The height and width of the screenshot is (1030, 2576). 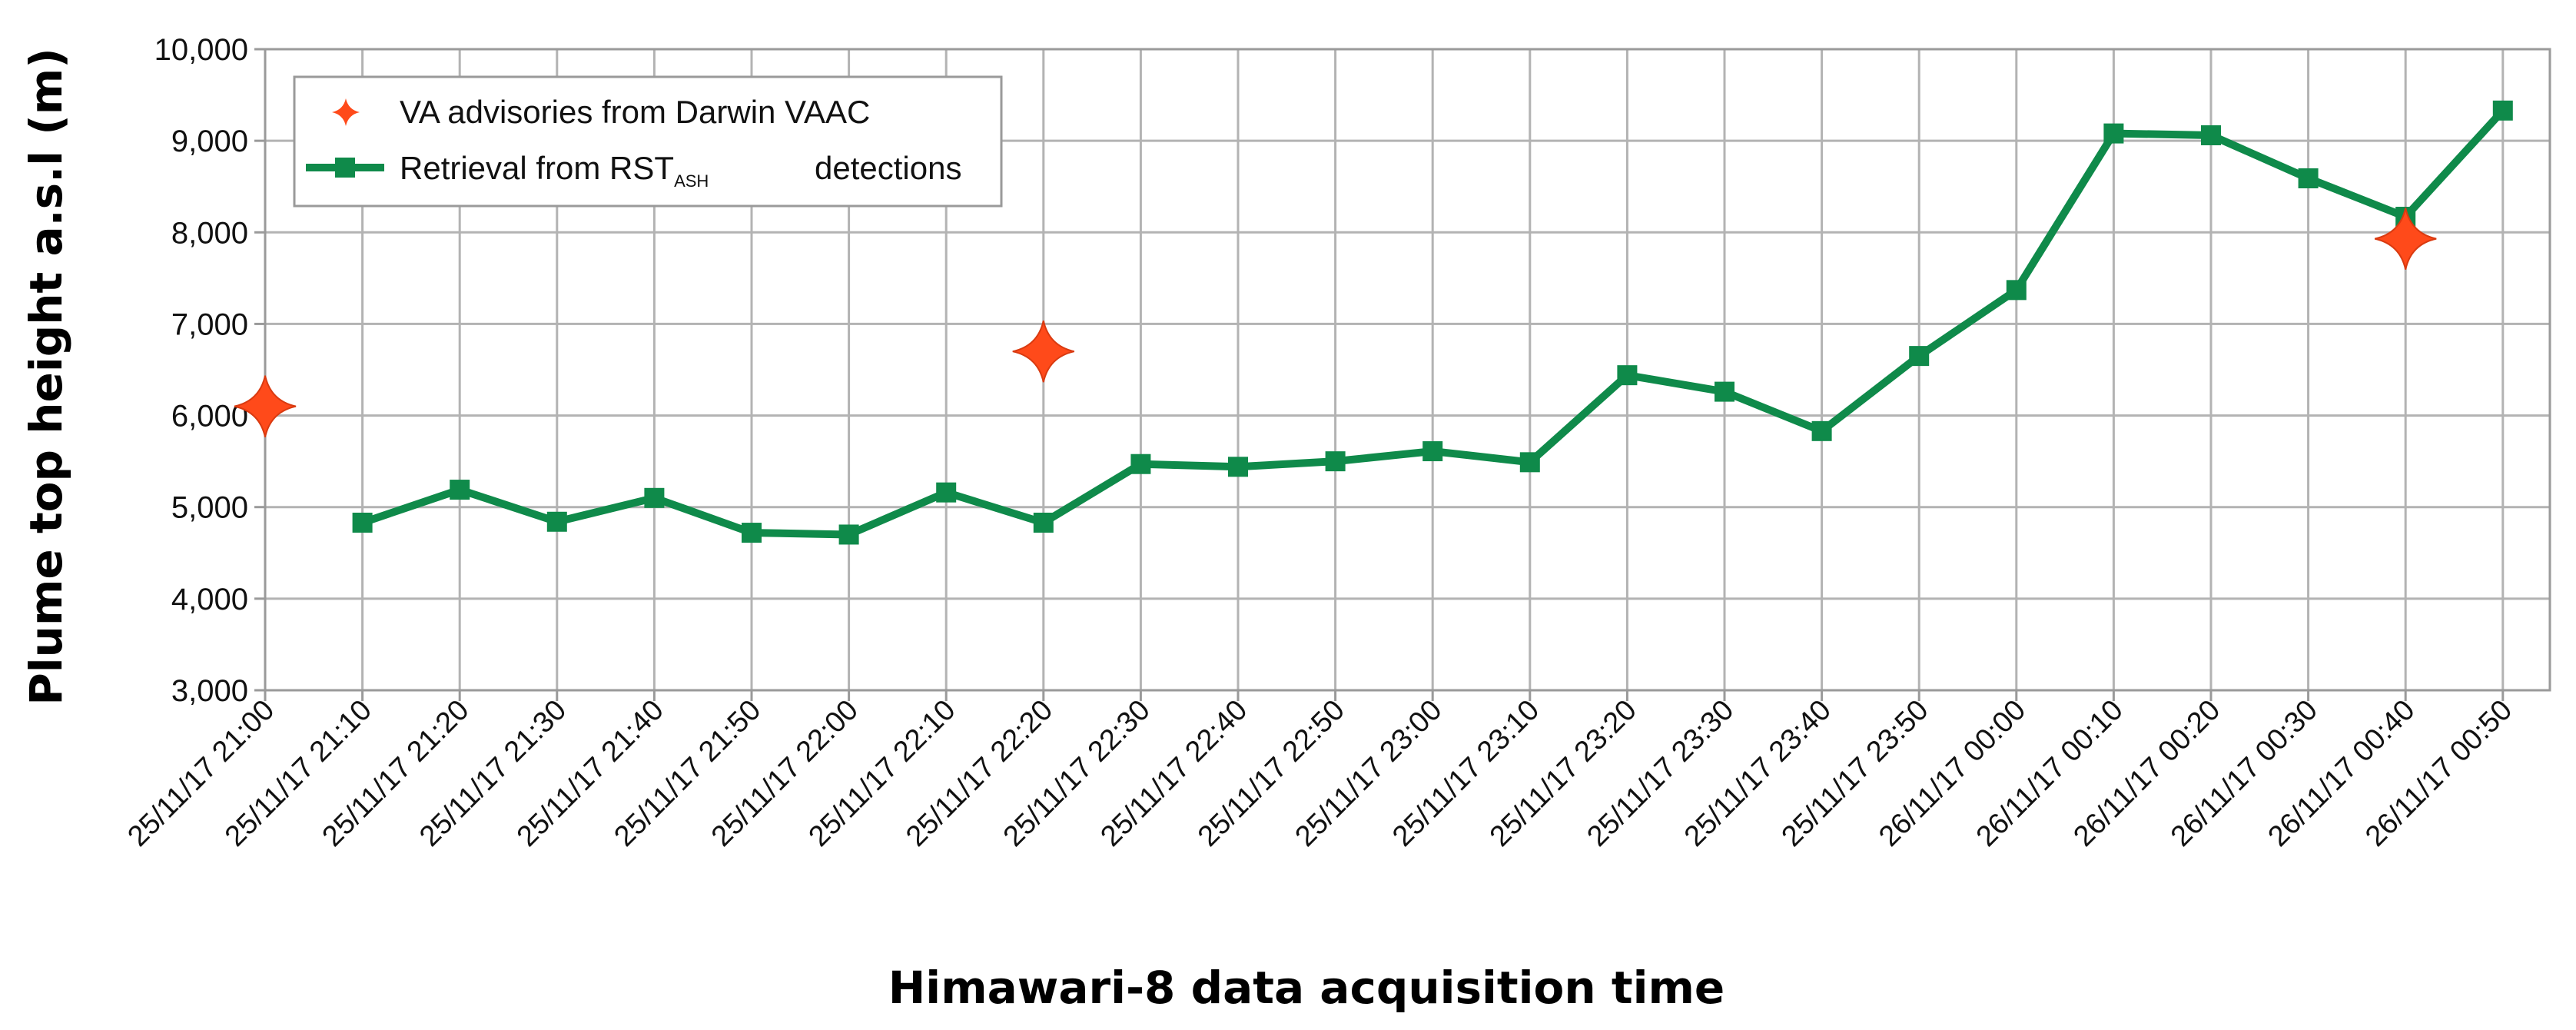 I want to click on legend-star-marker, so click(x=346, y=112).